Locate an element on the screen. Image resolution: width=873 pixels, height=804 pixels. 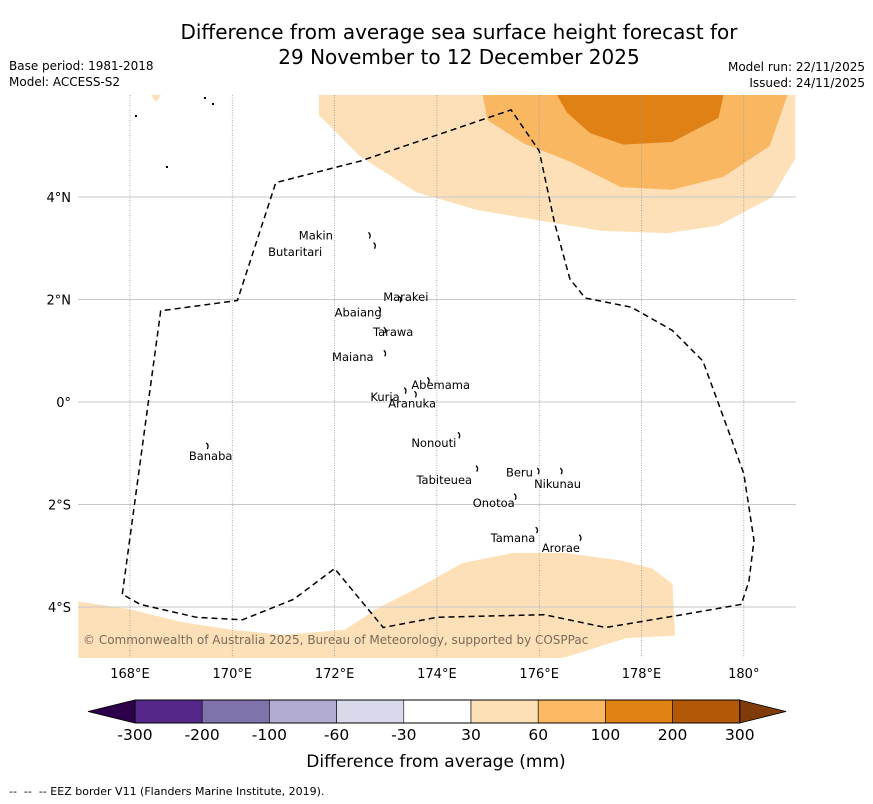
lat-tick-label: 2°N is located at coordinates (59, 301).